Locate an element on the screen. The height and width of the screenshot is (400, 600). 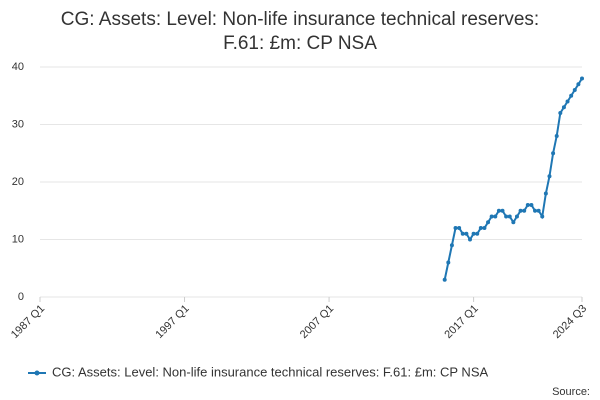
source: Source: is located at coordinates (571, 392).